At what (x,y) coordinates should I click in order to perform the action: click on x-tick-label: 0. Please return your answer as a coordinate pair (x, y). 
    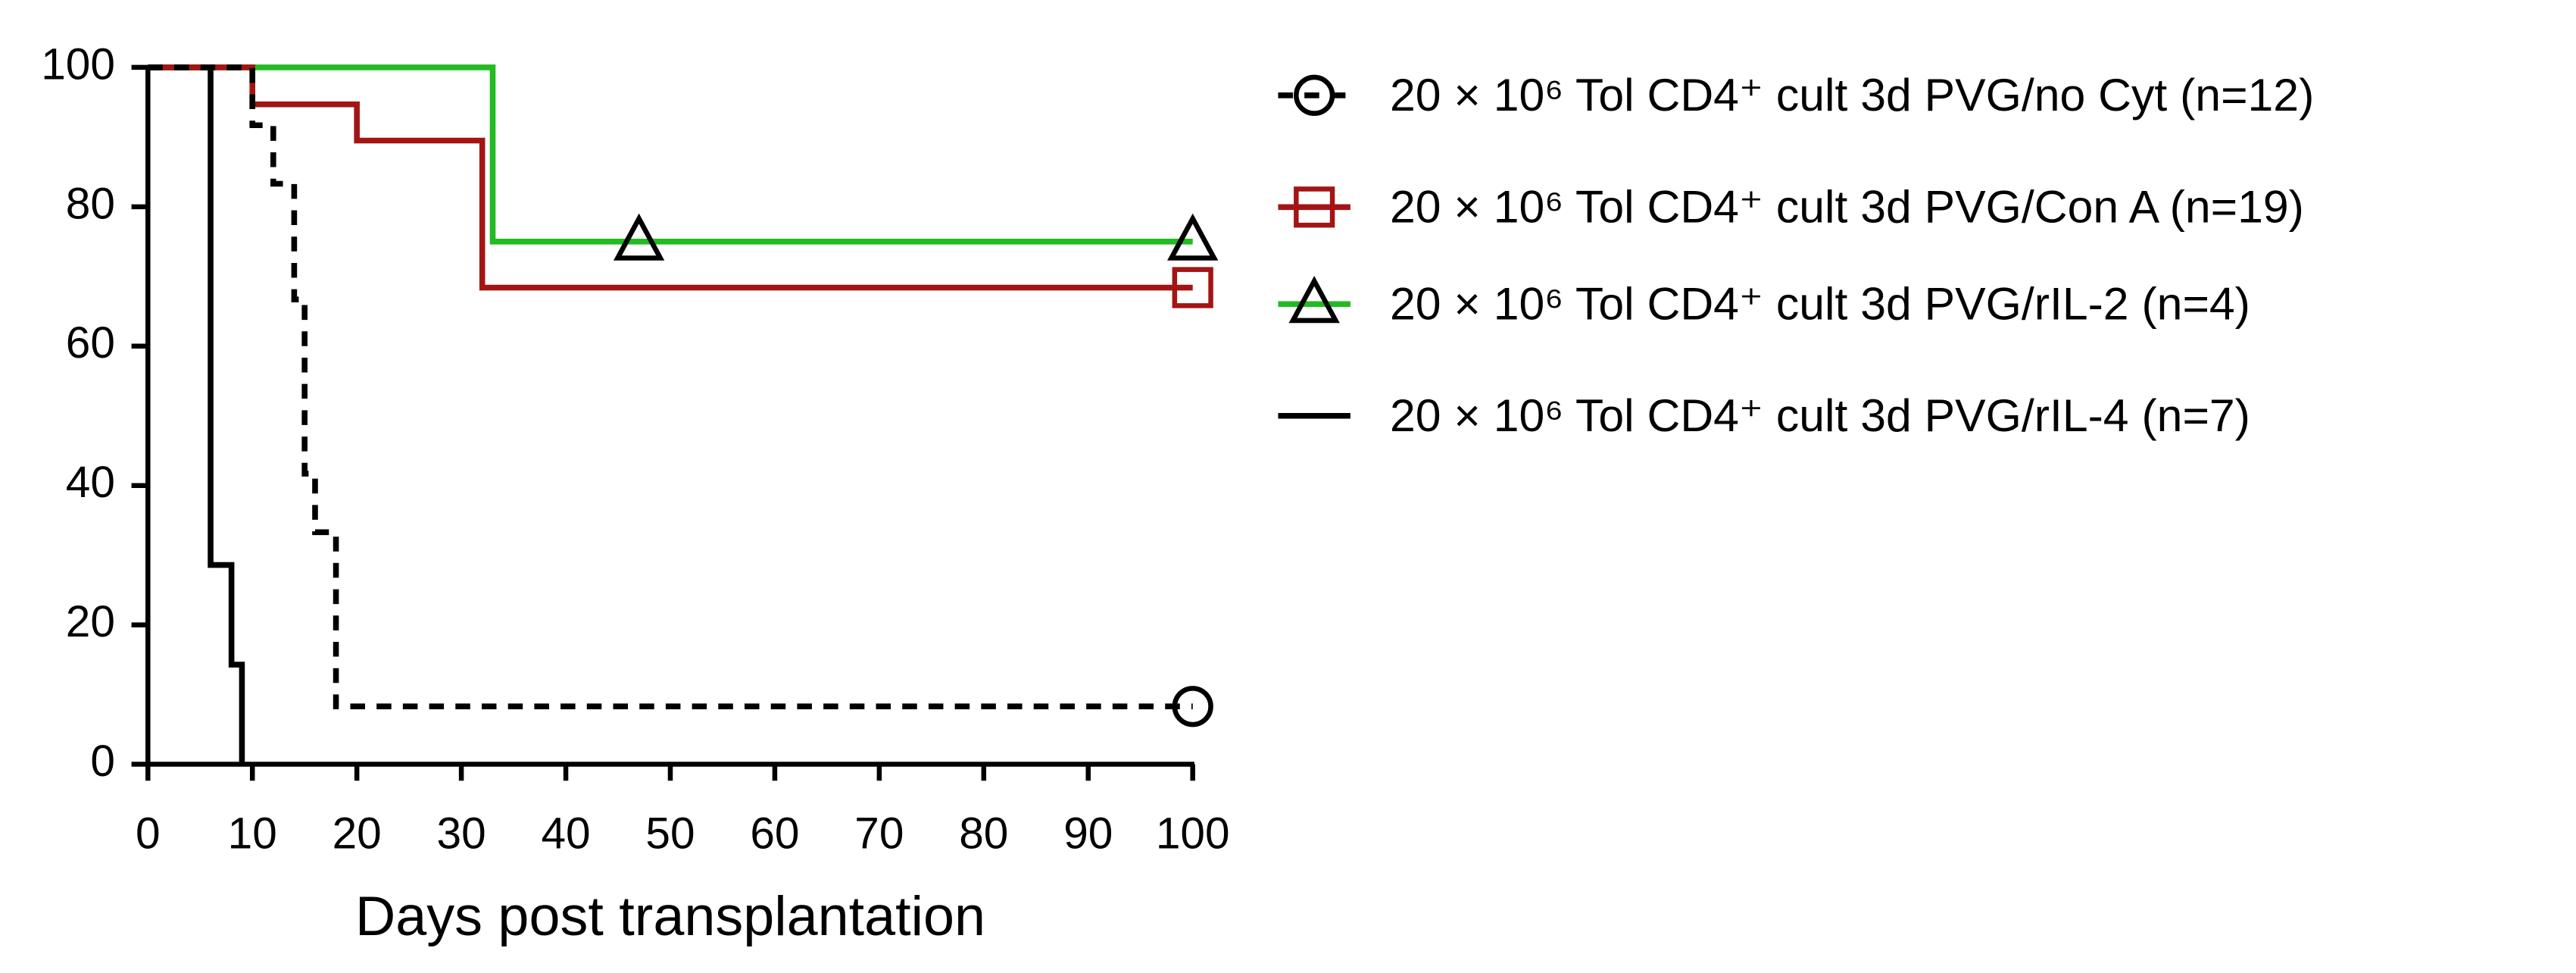
    Looking at the image, I should click on (149, 833).